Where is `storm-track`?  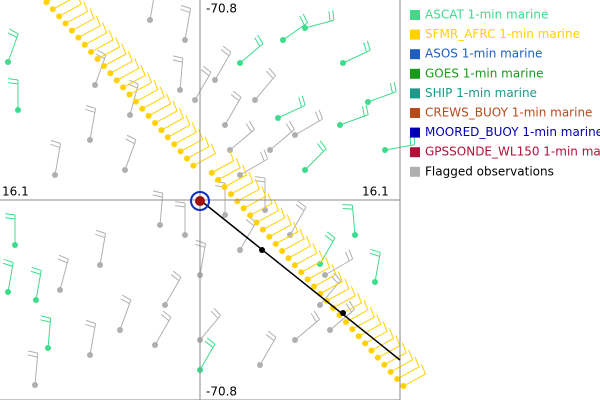 storm-track is located at coordinates (300, 280).